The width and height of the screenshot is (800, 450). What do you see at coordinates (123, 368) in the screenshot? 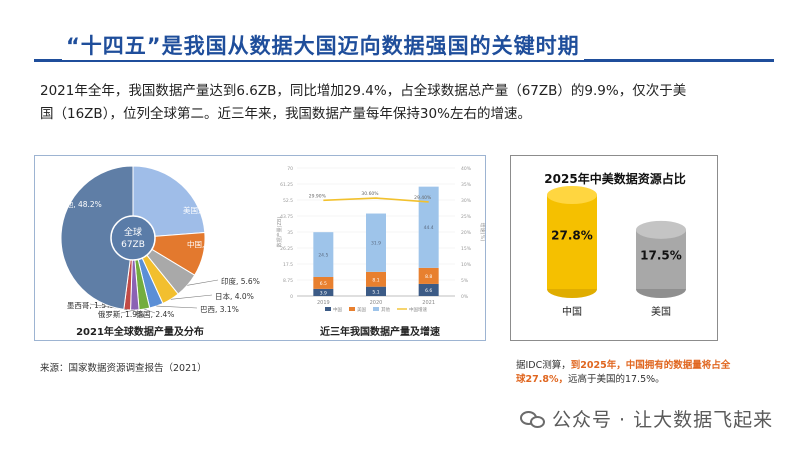
I see `source-note: 来源：国家数据资源调查报告（2021）` at bounding box center [123, 368].